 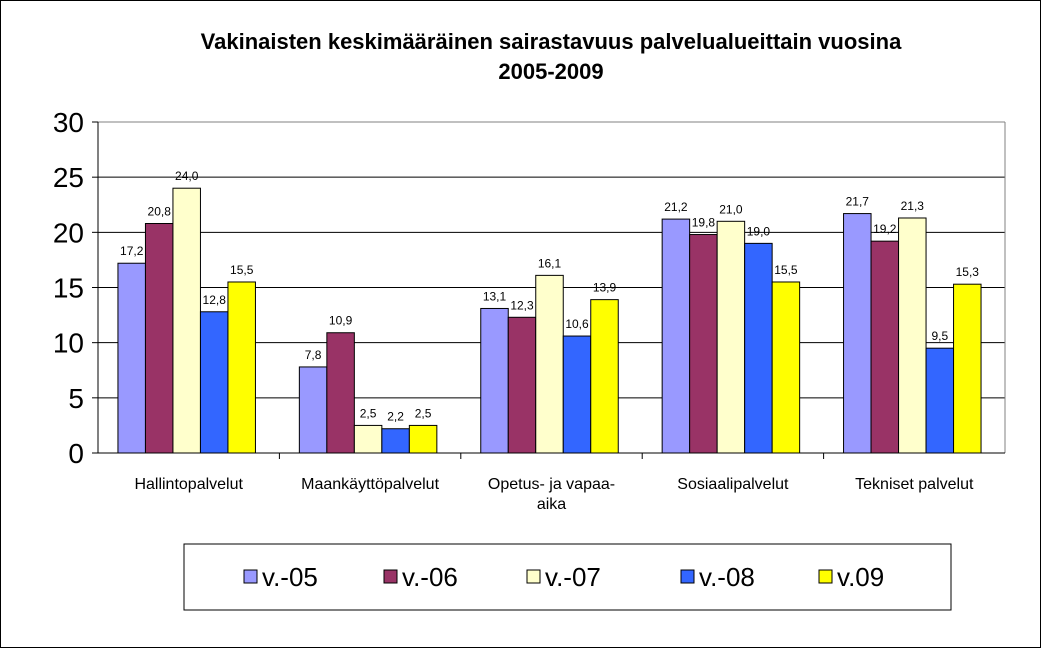 What do you see at coordinates (860, 577) in the screenshot?
I see `legend-label: v.09` at bounding box center [860, 577].